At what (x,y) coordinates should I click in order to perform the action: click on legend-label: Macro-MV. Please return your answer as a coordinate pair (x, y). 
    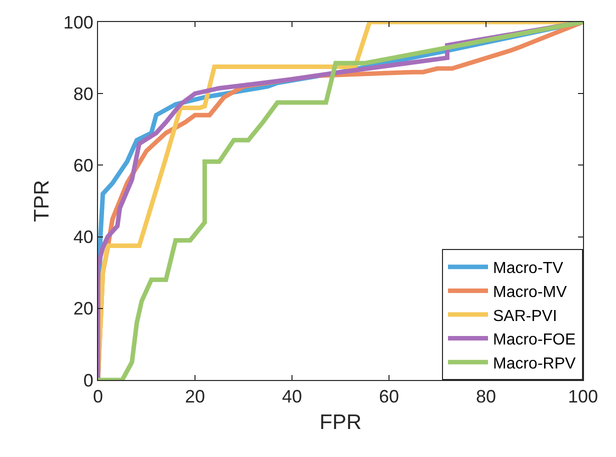
    Looking at the image, I should click on (530, 292).